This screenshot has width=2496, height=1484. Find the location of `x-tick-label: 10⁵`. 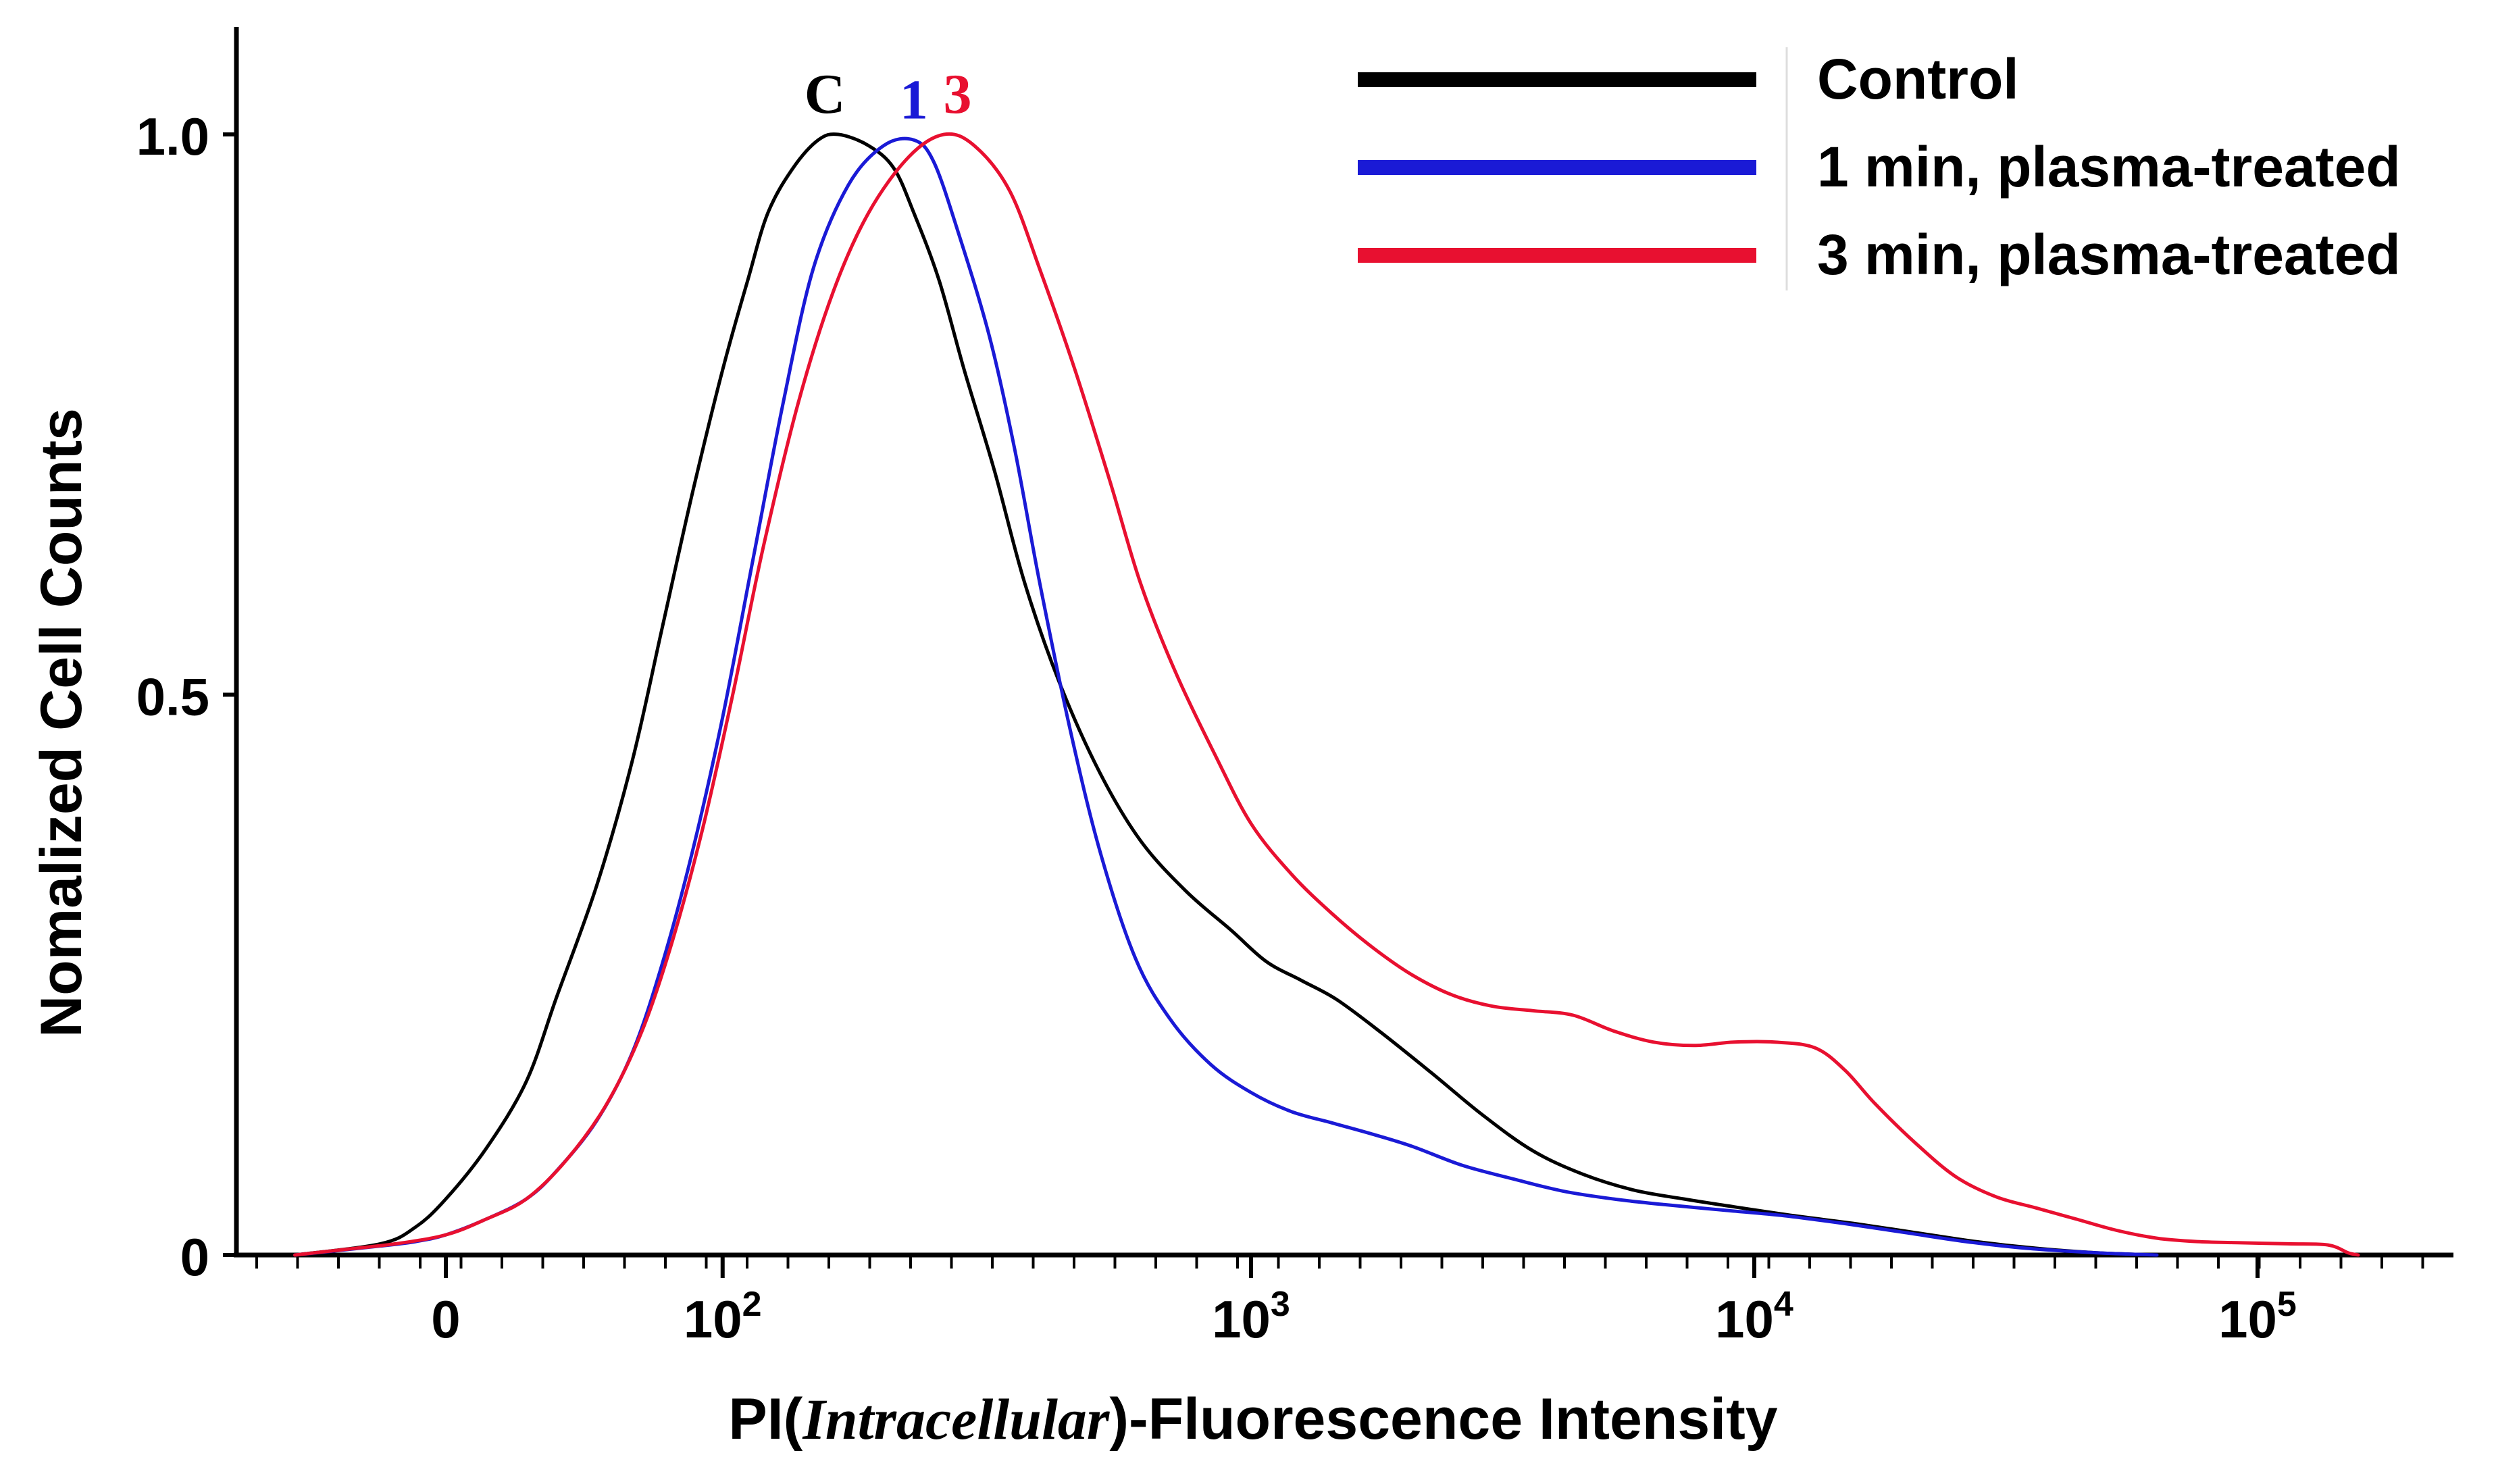

x-tick-label: 10⁵ is located at coordinates (2257, 1317).